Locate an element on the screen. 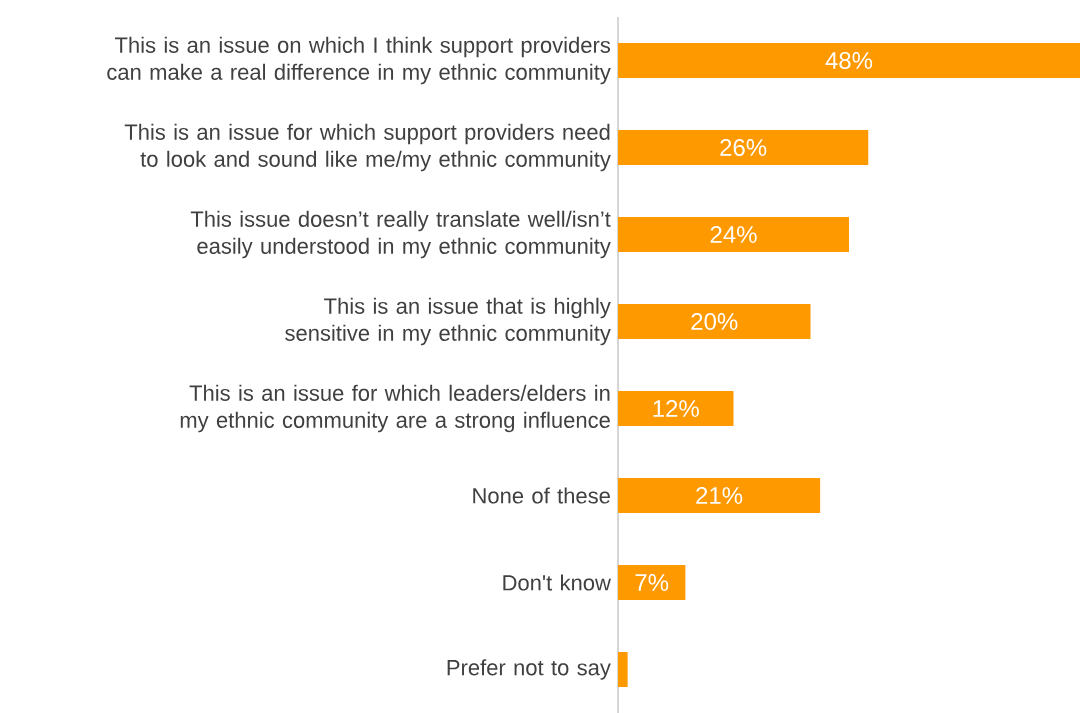 The image size is (1081, 713). data-label: 21% is located at coordinates (719, 495).